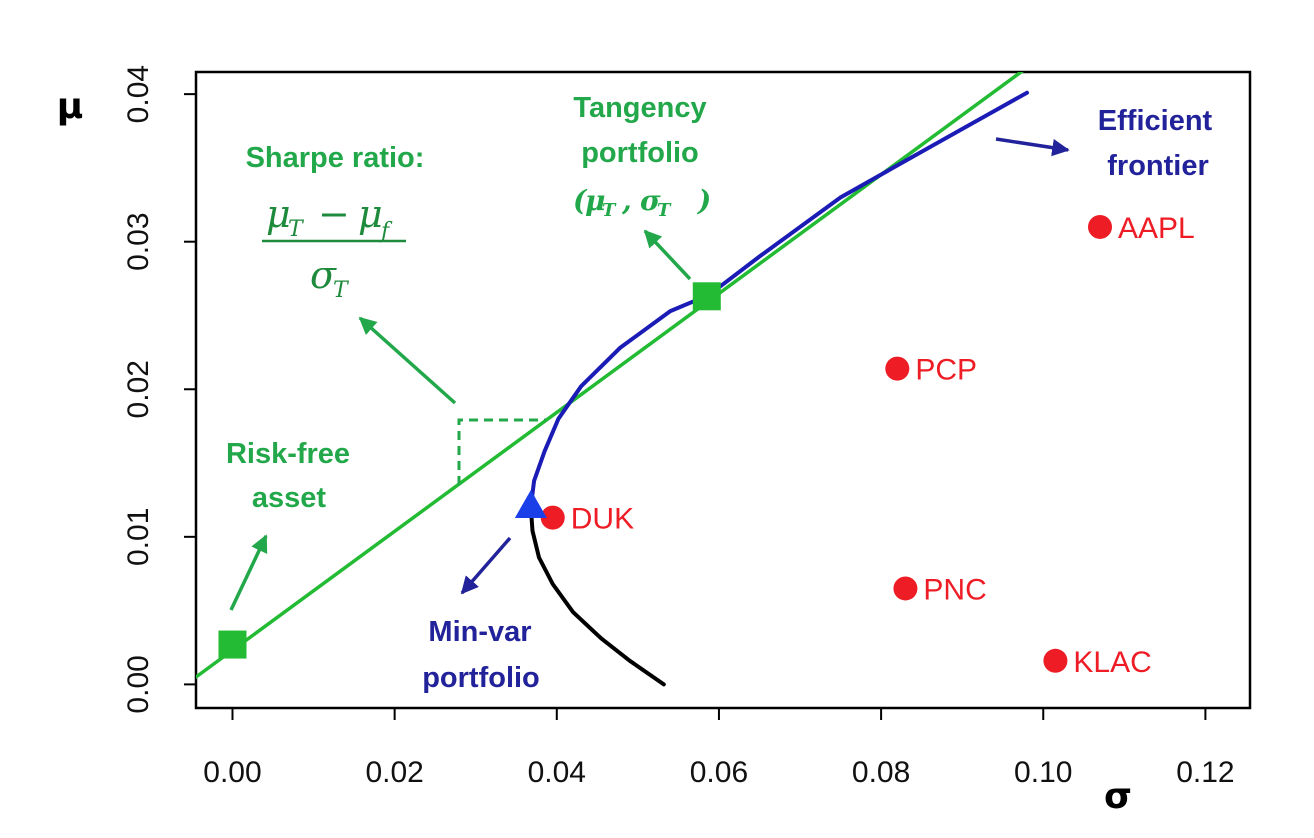 The height and width of the screenshot is (838, 1314). What do you see at coordinates (1100, 226) in the screenshot?
I see `stock-point-aapl` at bounding box center [1100, 226].